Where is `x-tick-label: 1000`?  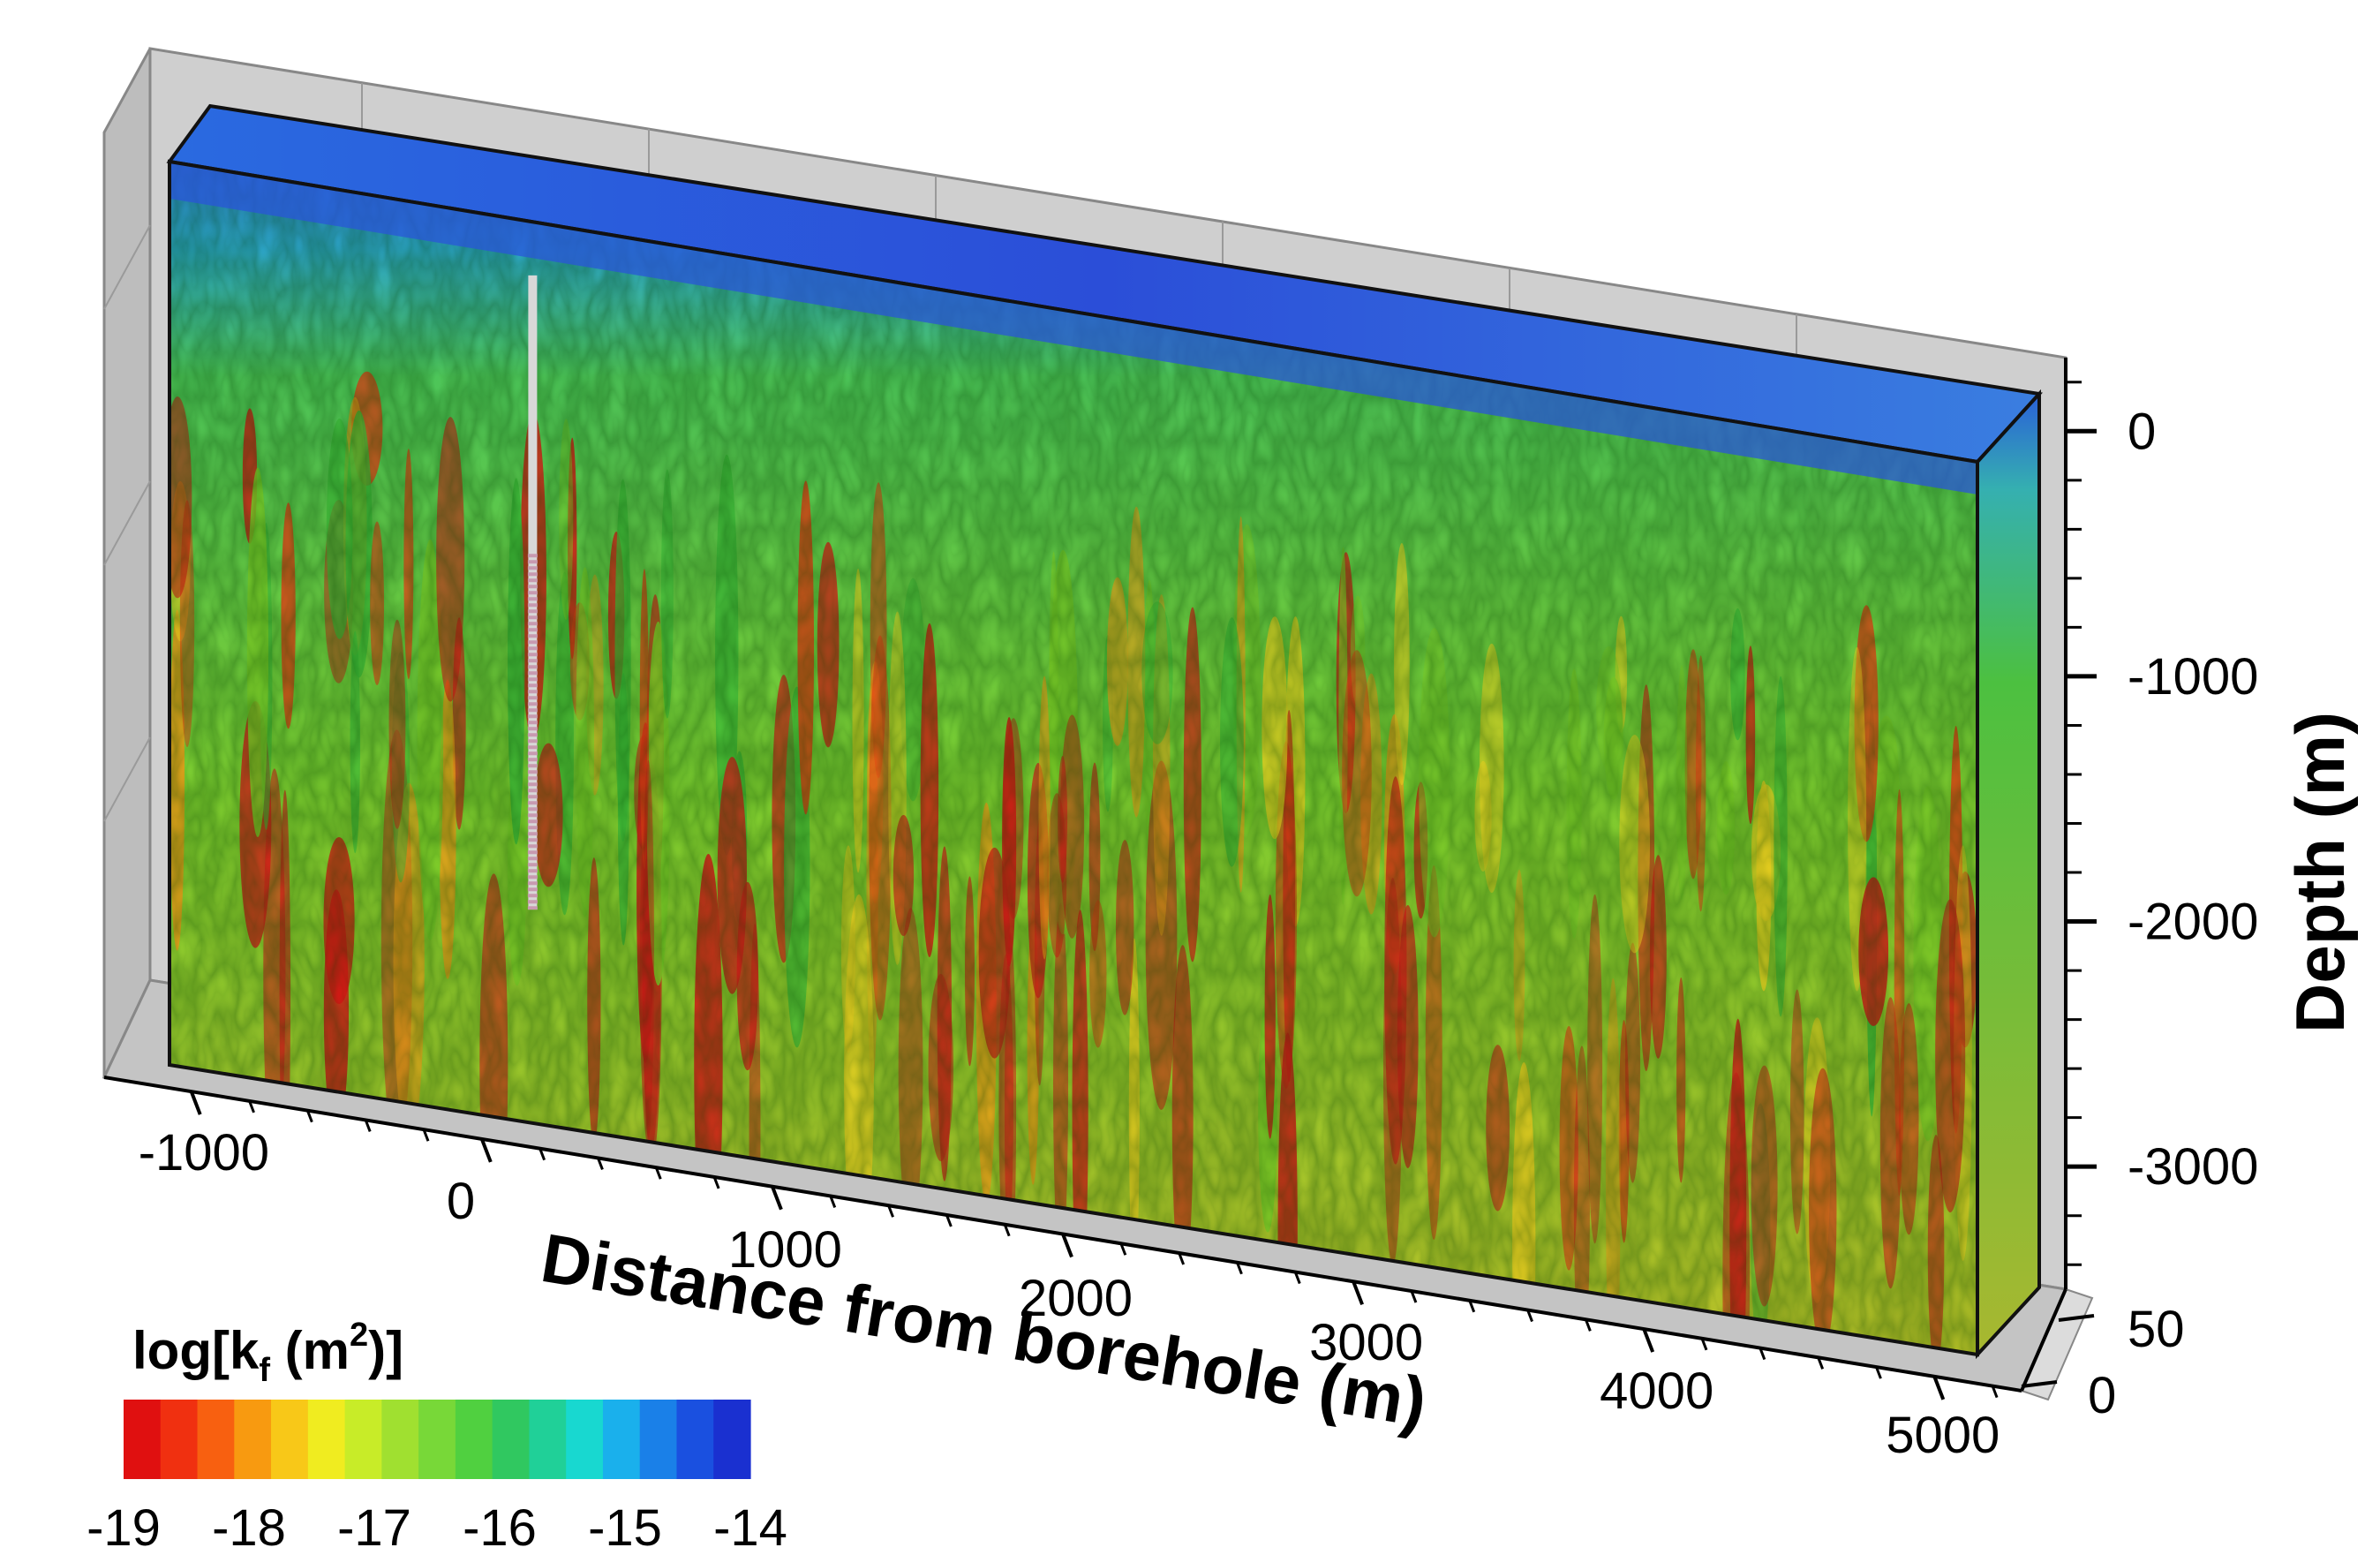
x-tick-label: 1000 is located at coordinates (785, 1250).